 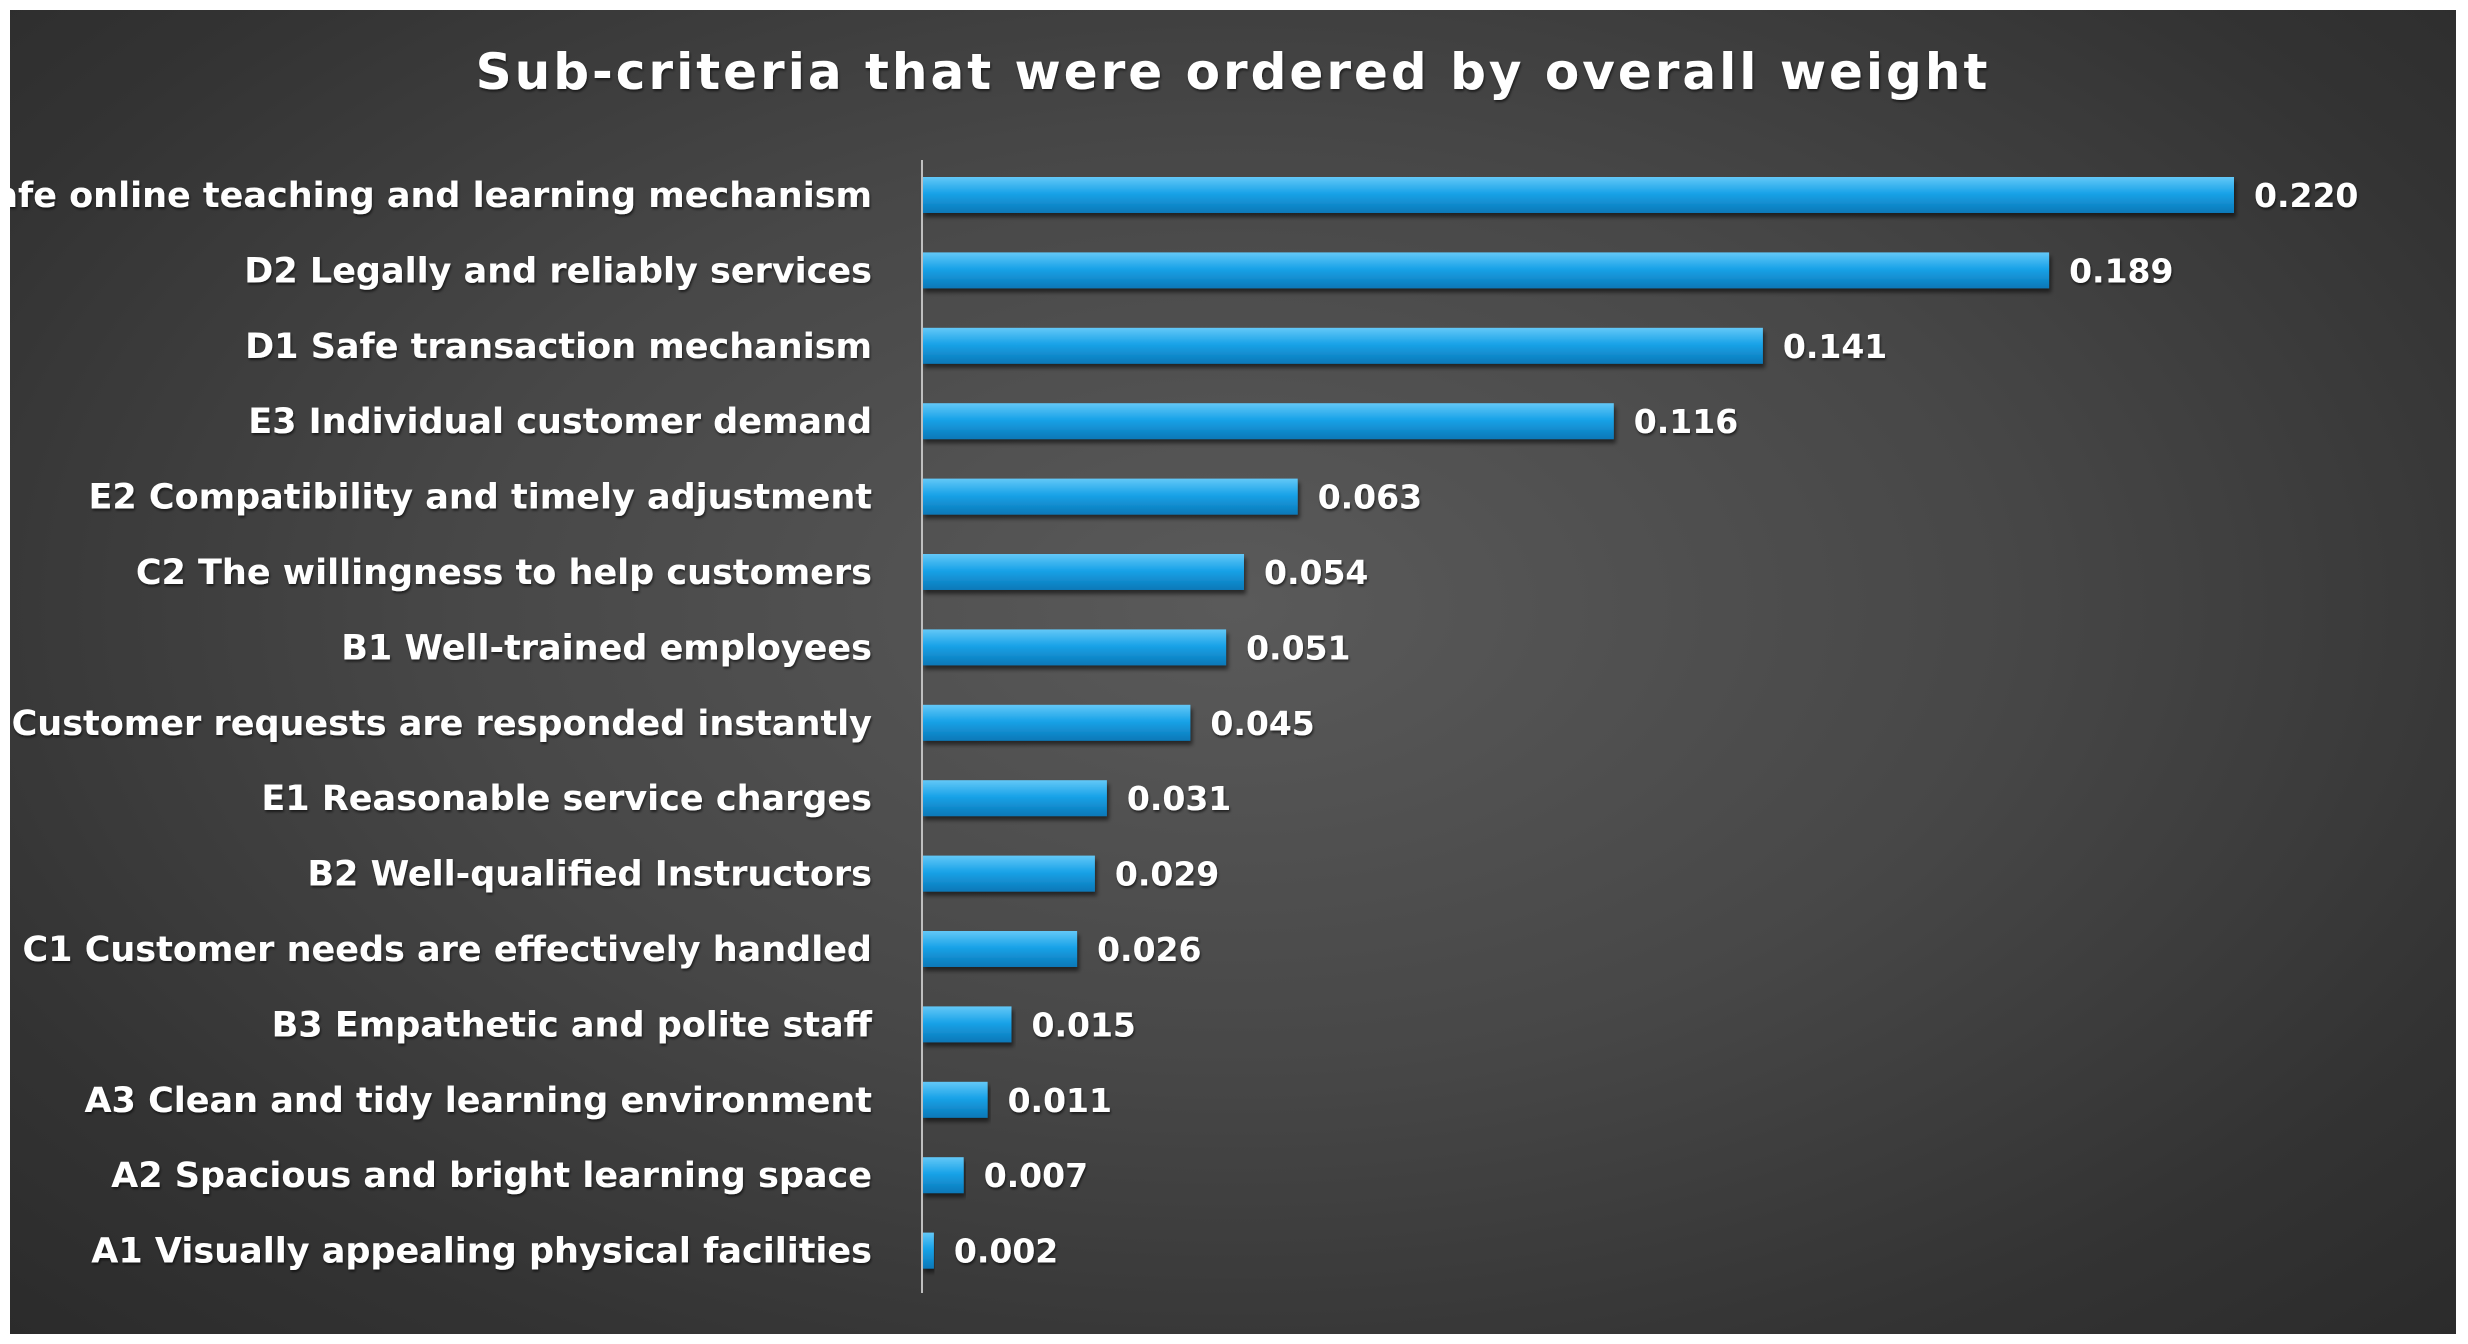 What do you see at coordinates (572, 1025) in the screenshot?
I see `category-label: B3 Empathetic and polite staff` at bounding box center [572, 1025].